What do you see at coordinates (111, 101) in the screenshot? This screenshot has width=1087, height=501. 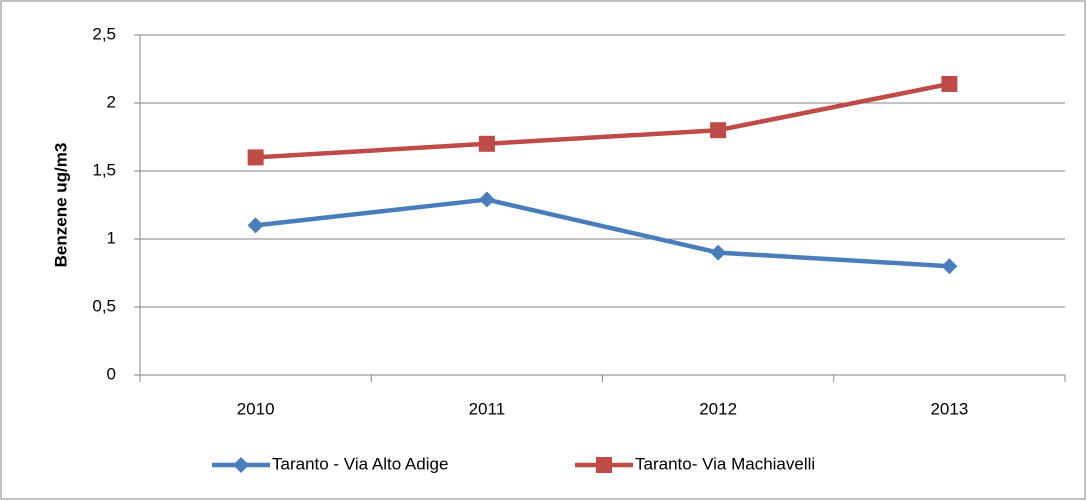 I see `y-tick-label: 2` at bounding box center [111, 101].